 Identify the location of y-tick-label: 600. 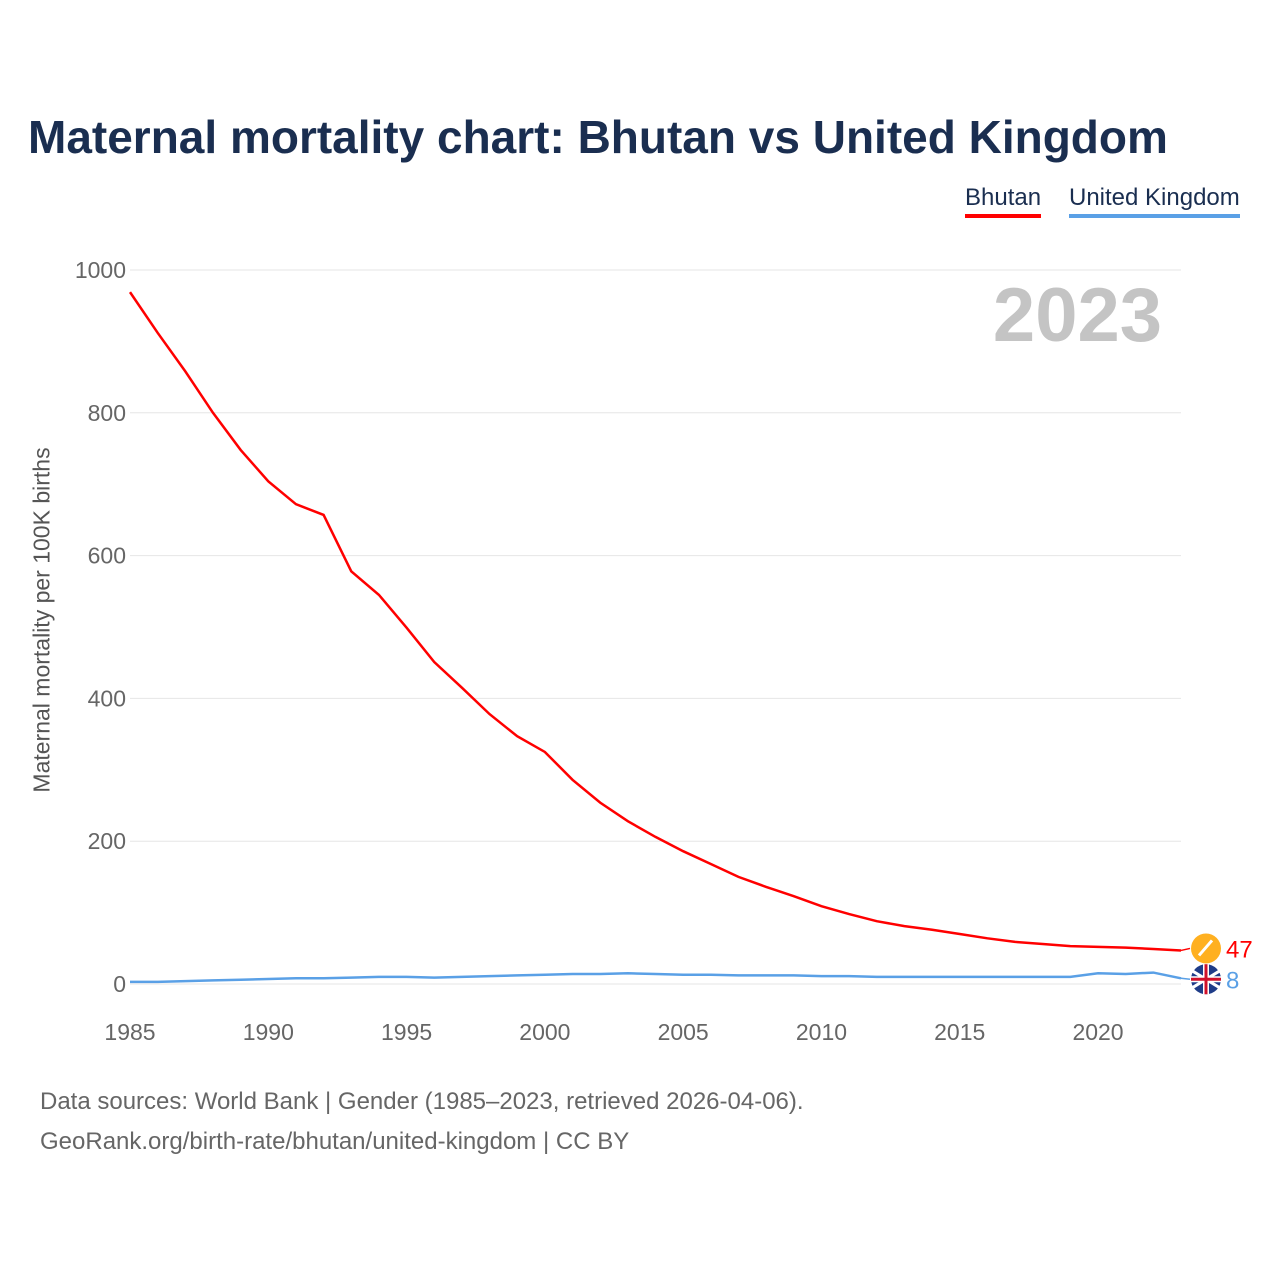
(107, 556).